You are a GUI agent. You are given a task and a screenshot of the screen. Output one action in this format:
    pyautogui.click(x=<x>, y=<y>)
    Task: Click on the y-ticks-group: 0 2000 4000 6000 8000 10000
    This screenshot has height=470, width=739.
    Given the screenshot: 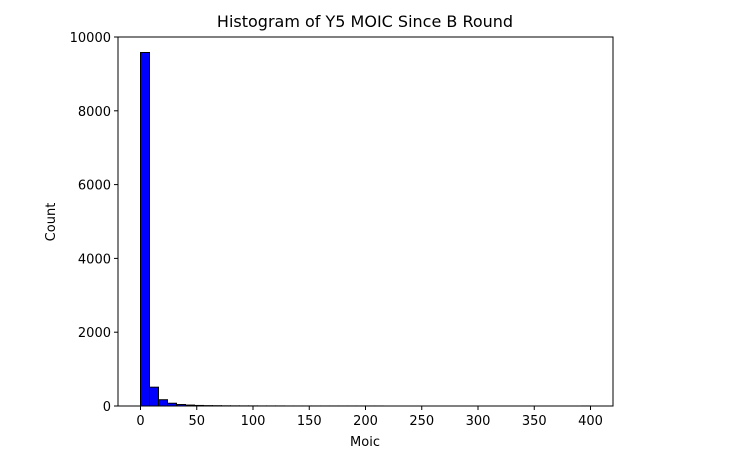 What is the action you would take?
    pyautogui.click(x=94, y=223)
    